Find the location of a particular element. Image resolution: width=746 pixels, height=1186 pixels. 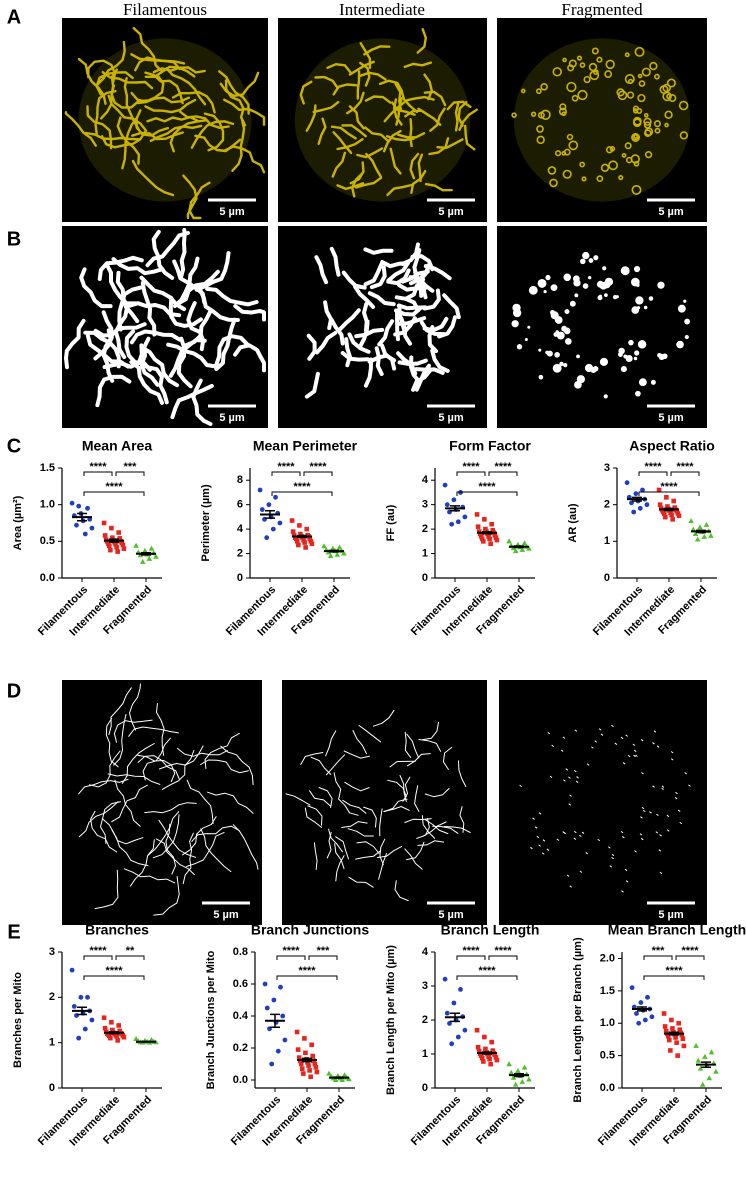

column-title: Filamentous is located at coordinates (165, 9).